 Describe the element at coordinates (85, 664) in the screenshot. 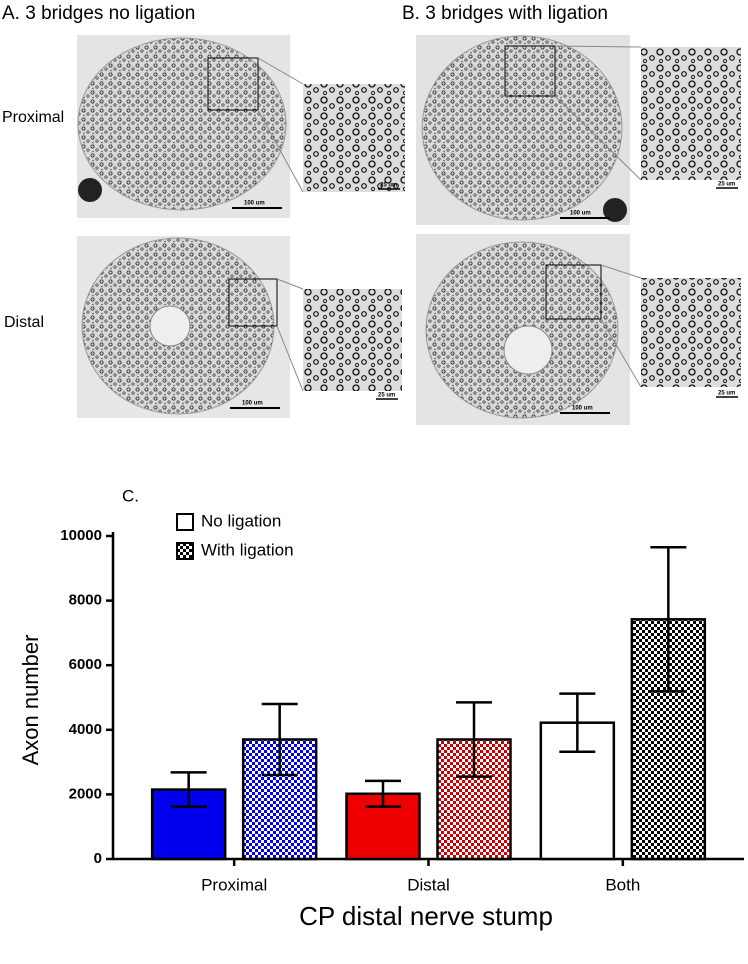

I see `y-tick-label: 6000` at that location.